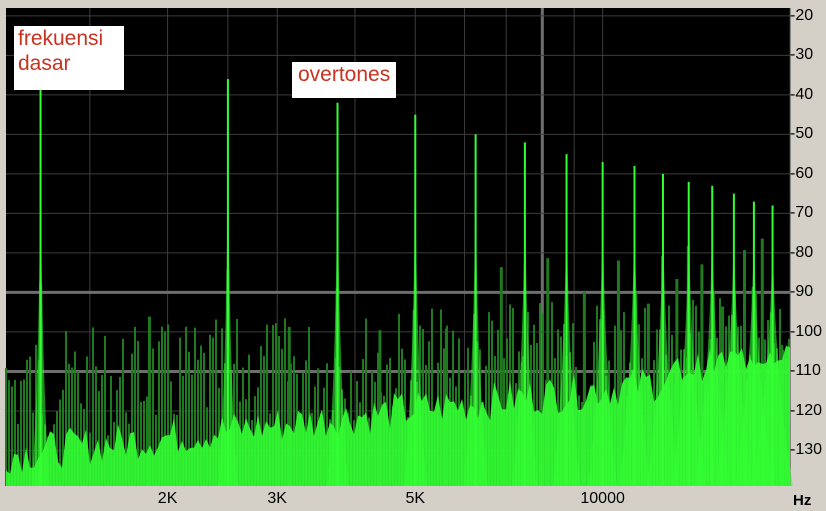 This screenshot has height=511, width=826. What do you see at coordinates (806, 331) in the screenshot?
I see `y-tick-label: -100` at bounding box center [806, 331].